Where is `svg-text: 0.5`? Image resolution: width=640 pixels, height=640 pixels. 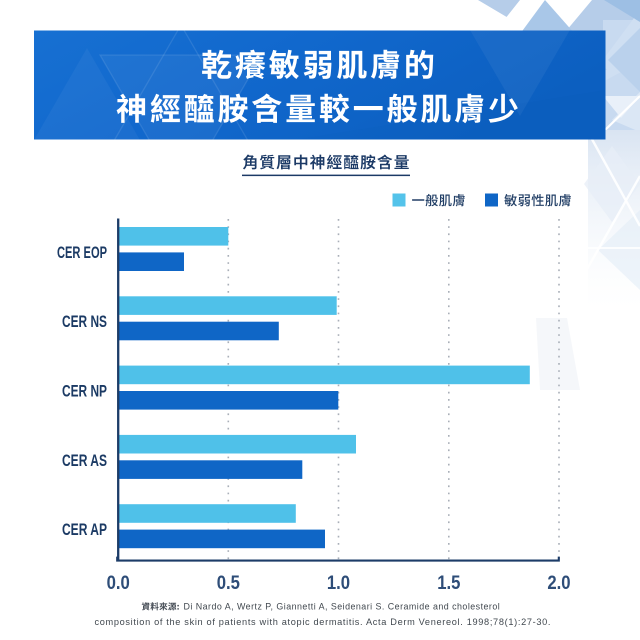 svg-text: 0.5 is located at coordinates (228, 583).